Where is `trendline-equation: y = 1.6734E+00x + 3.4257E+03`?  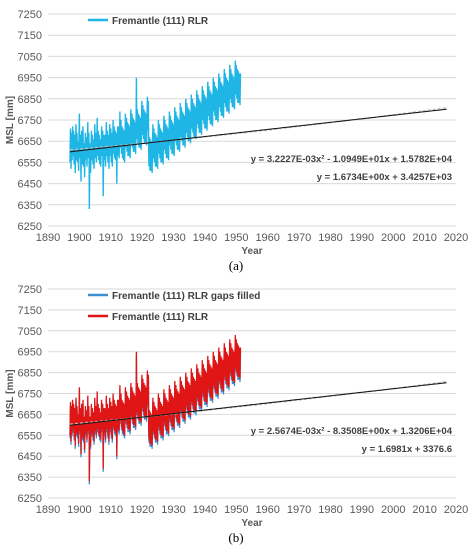 trendline-equation: y = 1.6734E+00x + 3.4257E+03 is located at coordinates (384, 177).